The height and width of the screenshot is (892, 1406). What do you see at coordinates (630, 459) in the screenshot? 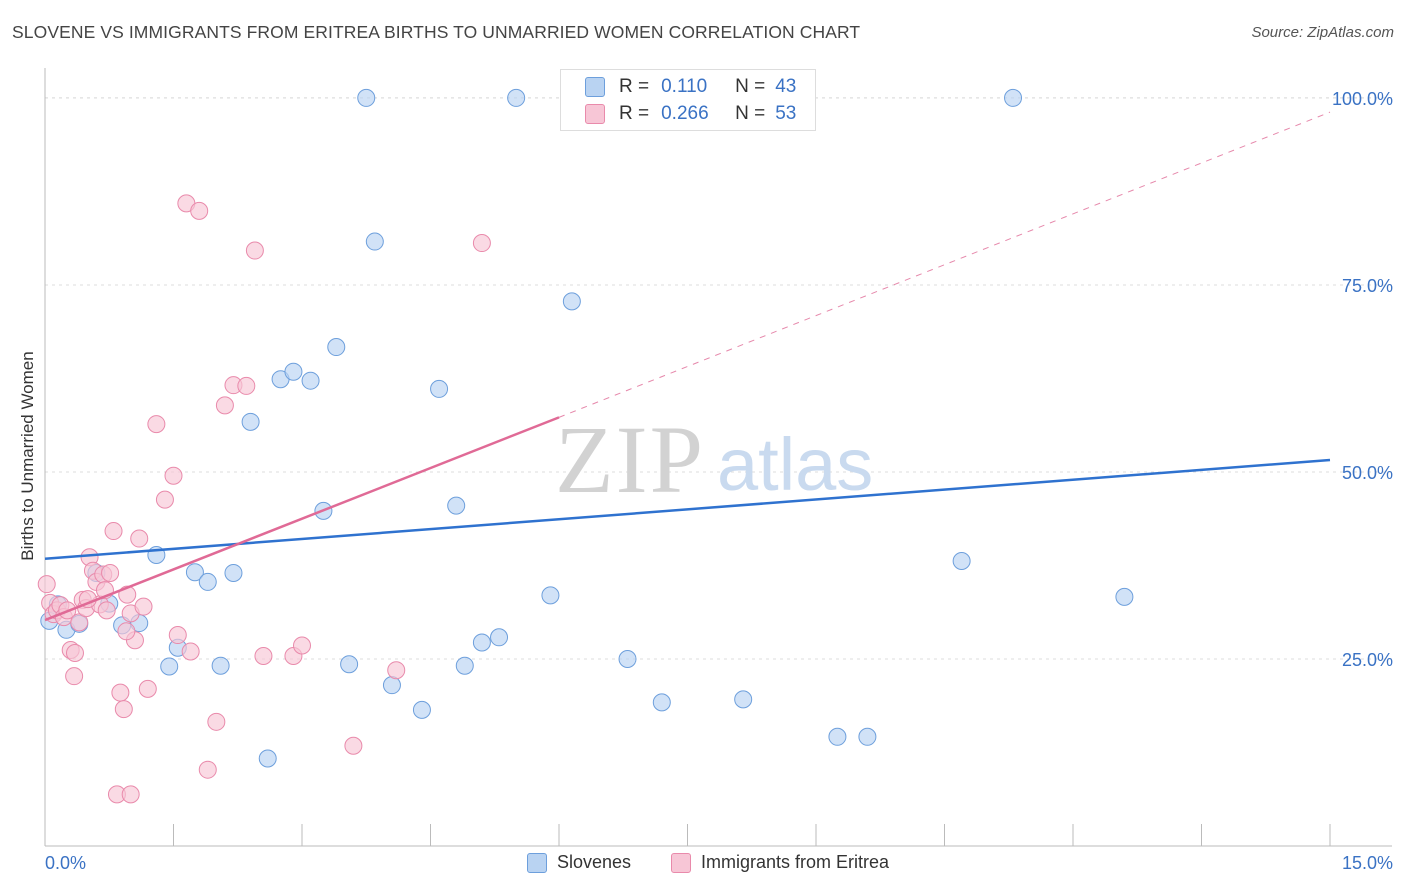
I see `watermark-zip: ZIP` at bounding box center [630, 459].